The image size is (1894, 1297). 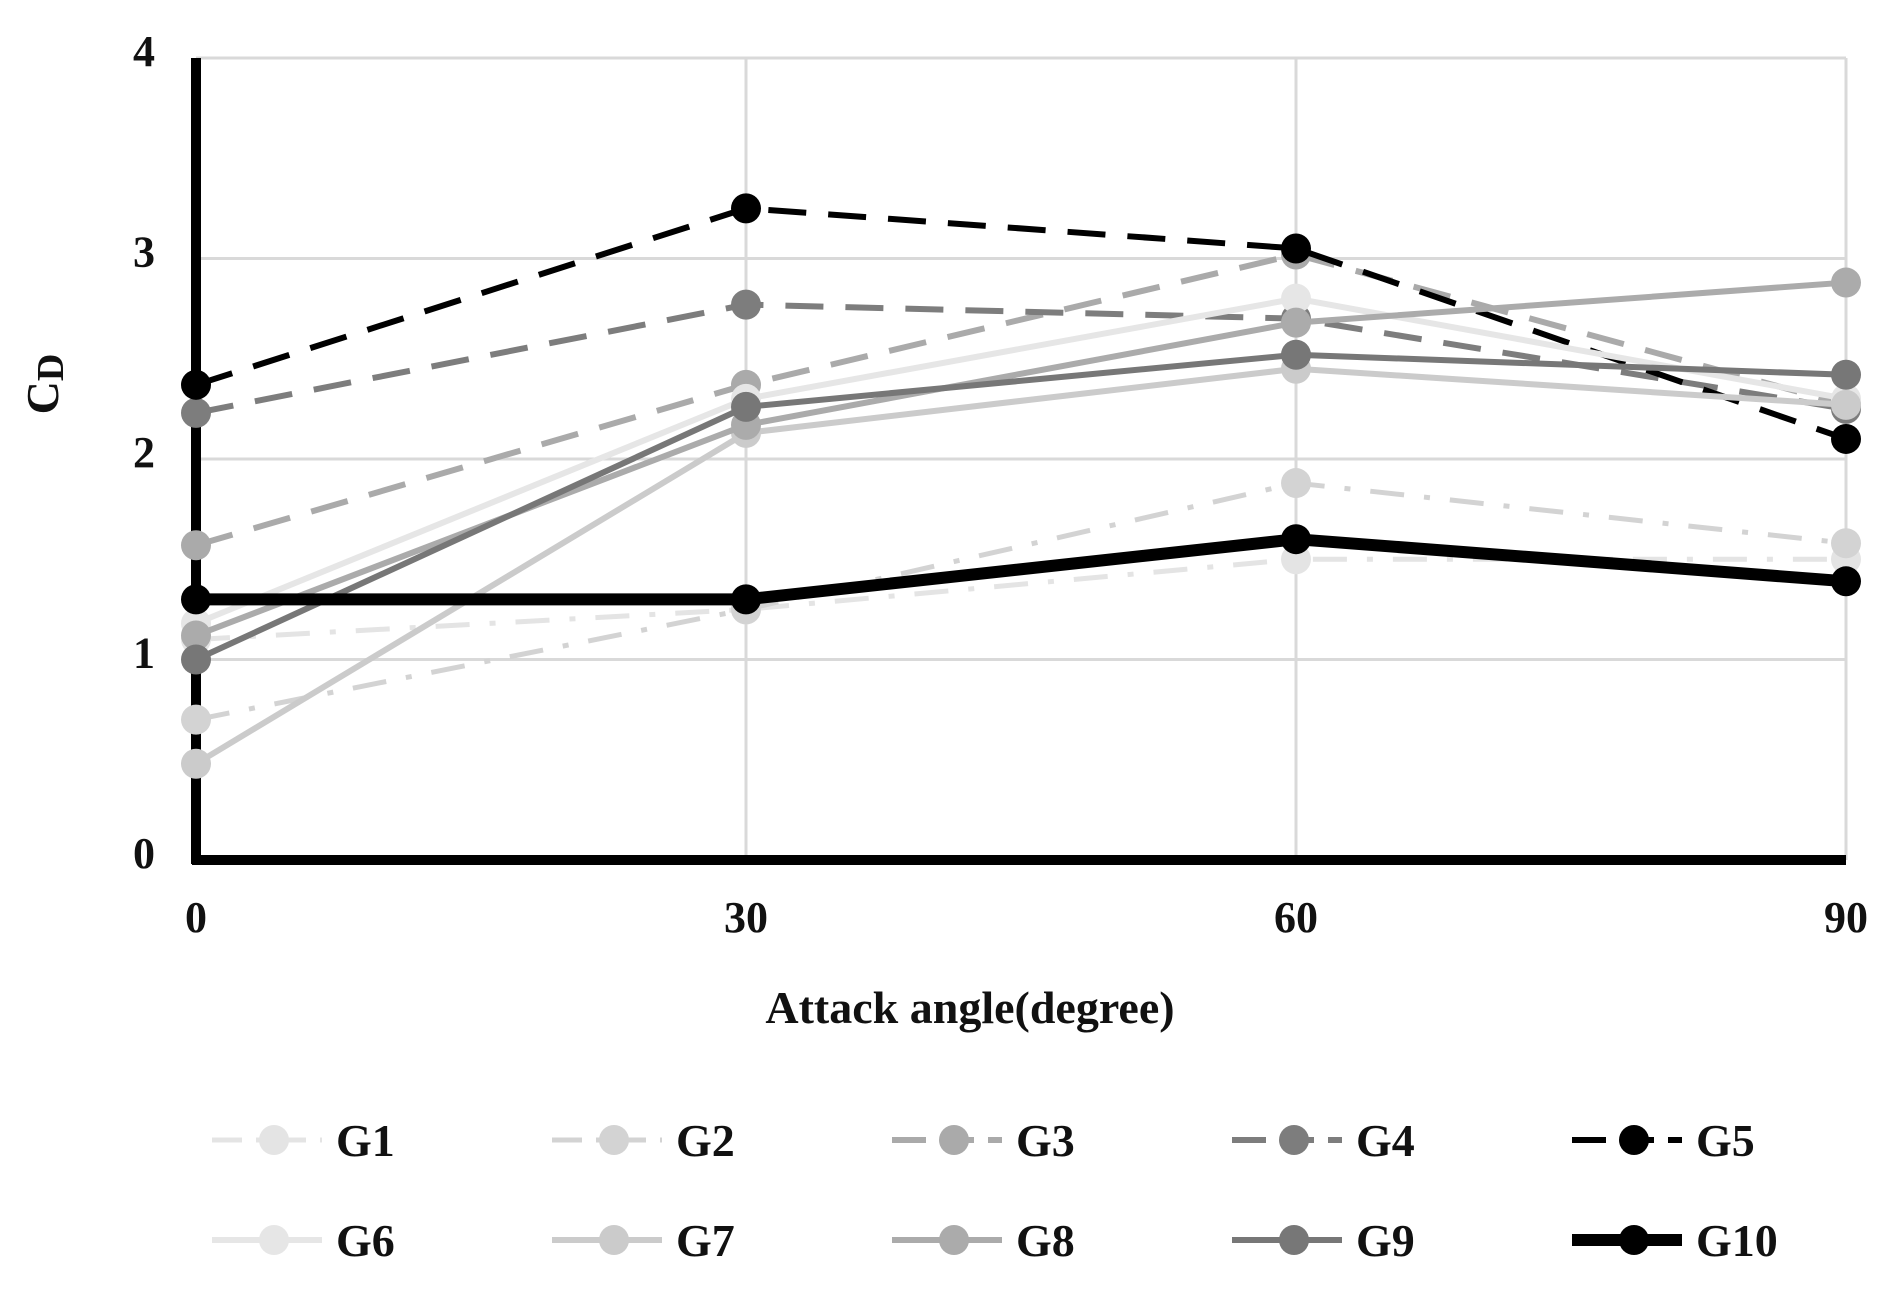 I want to click on legend-item-g6: G6, so click(x=303, y=1240).